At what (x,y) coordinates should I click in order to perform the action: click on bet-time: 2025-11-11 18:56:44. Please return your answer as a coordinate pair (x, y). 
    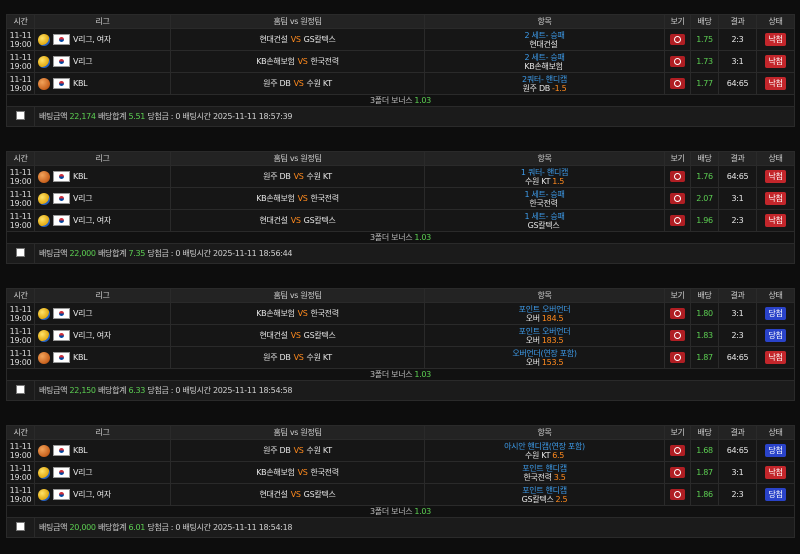
    Looking at the image, I should click on (252, 253).